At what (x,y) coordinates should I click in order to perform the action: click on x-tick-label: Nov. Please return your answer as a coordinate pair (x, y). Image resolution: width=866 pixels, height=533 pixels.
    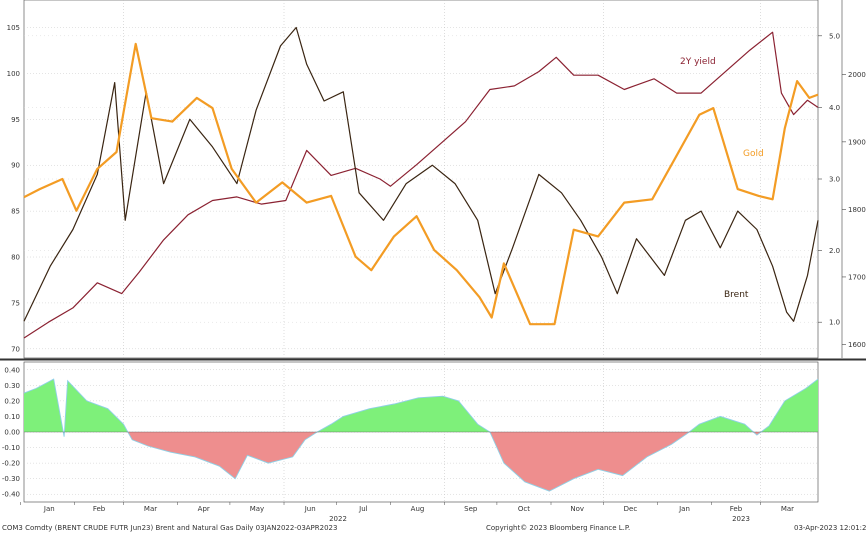
    Looking at the image, I should click on (577, 509).